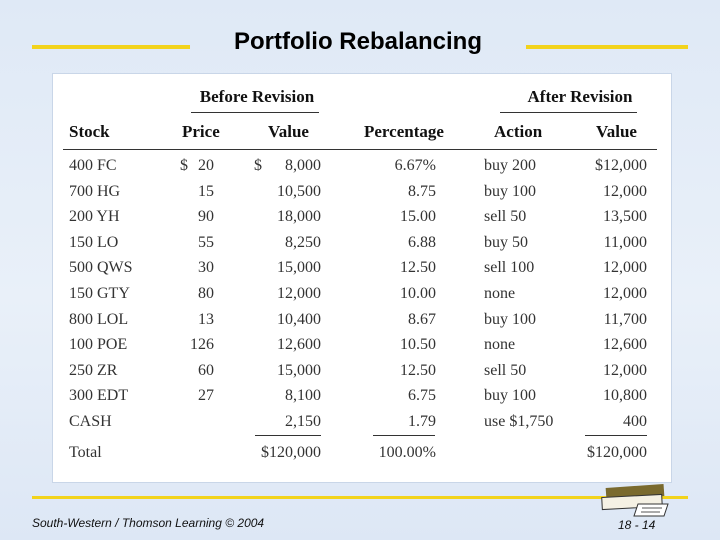 This screenshot has height=540, width=720. What do you see at coordinates (404, 131) in the screenshot?
I see `column-header-percentage: Percentage` at bounding box center [404, 131].